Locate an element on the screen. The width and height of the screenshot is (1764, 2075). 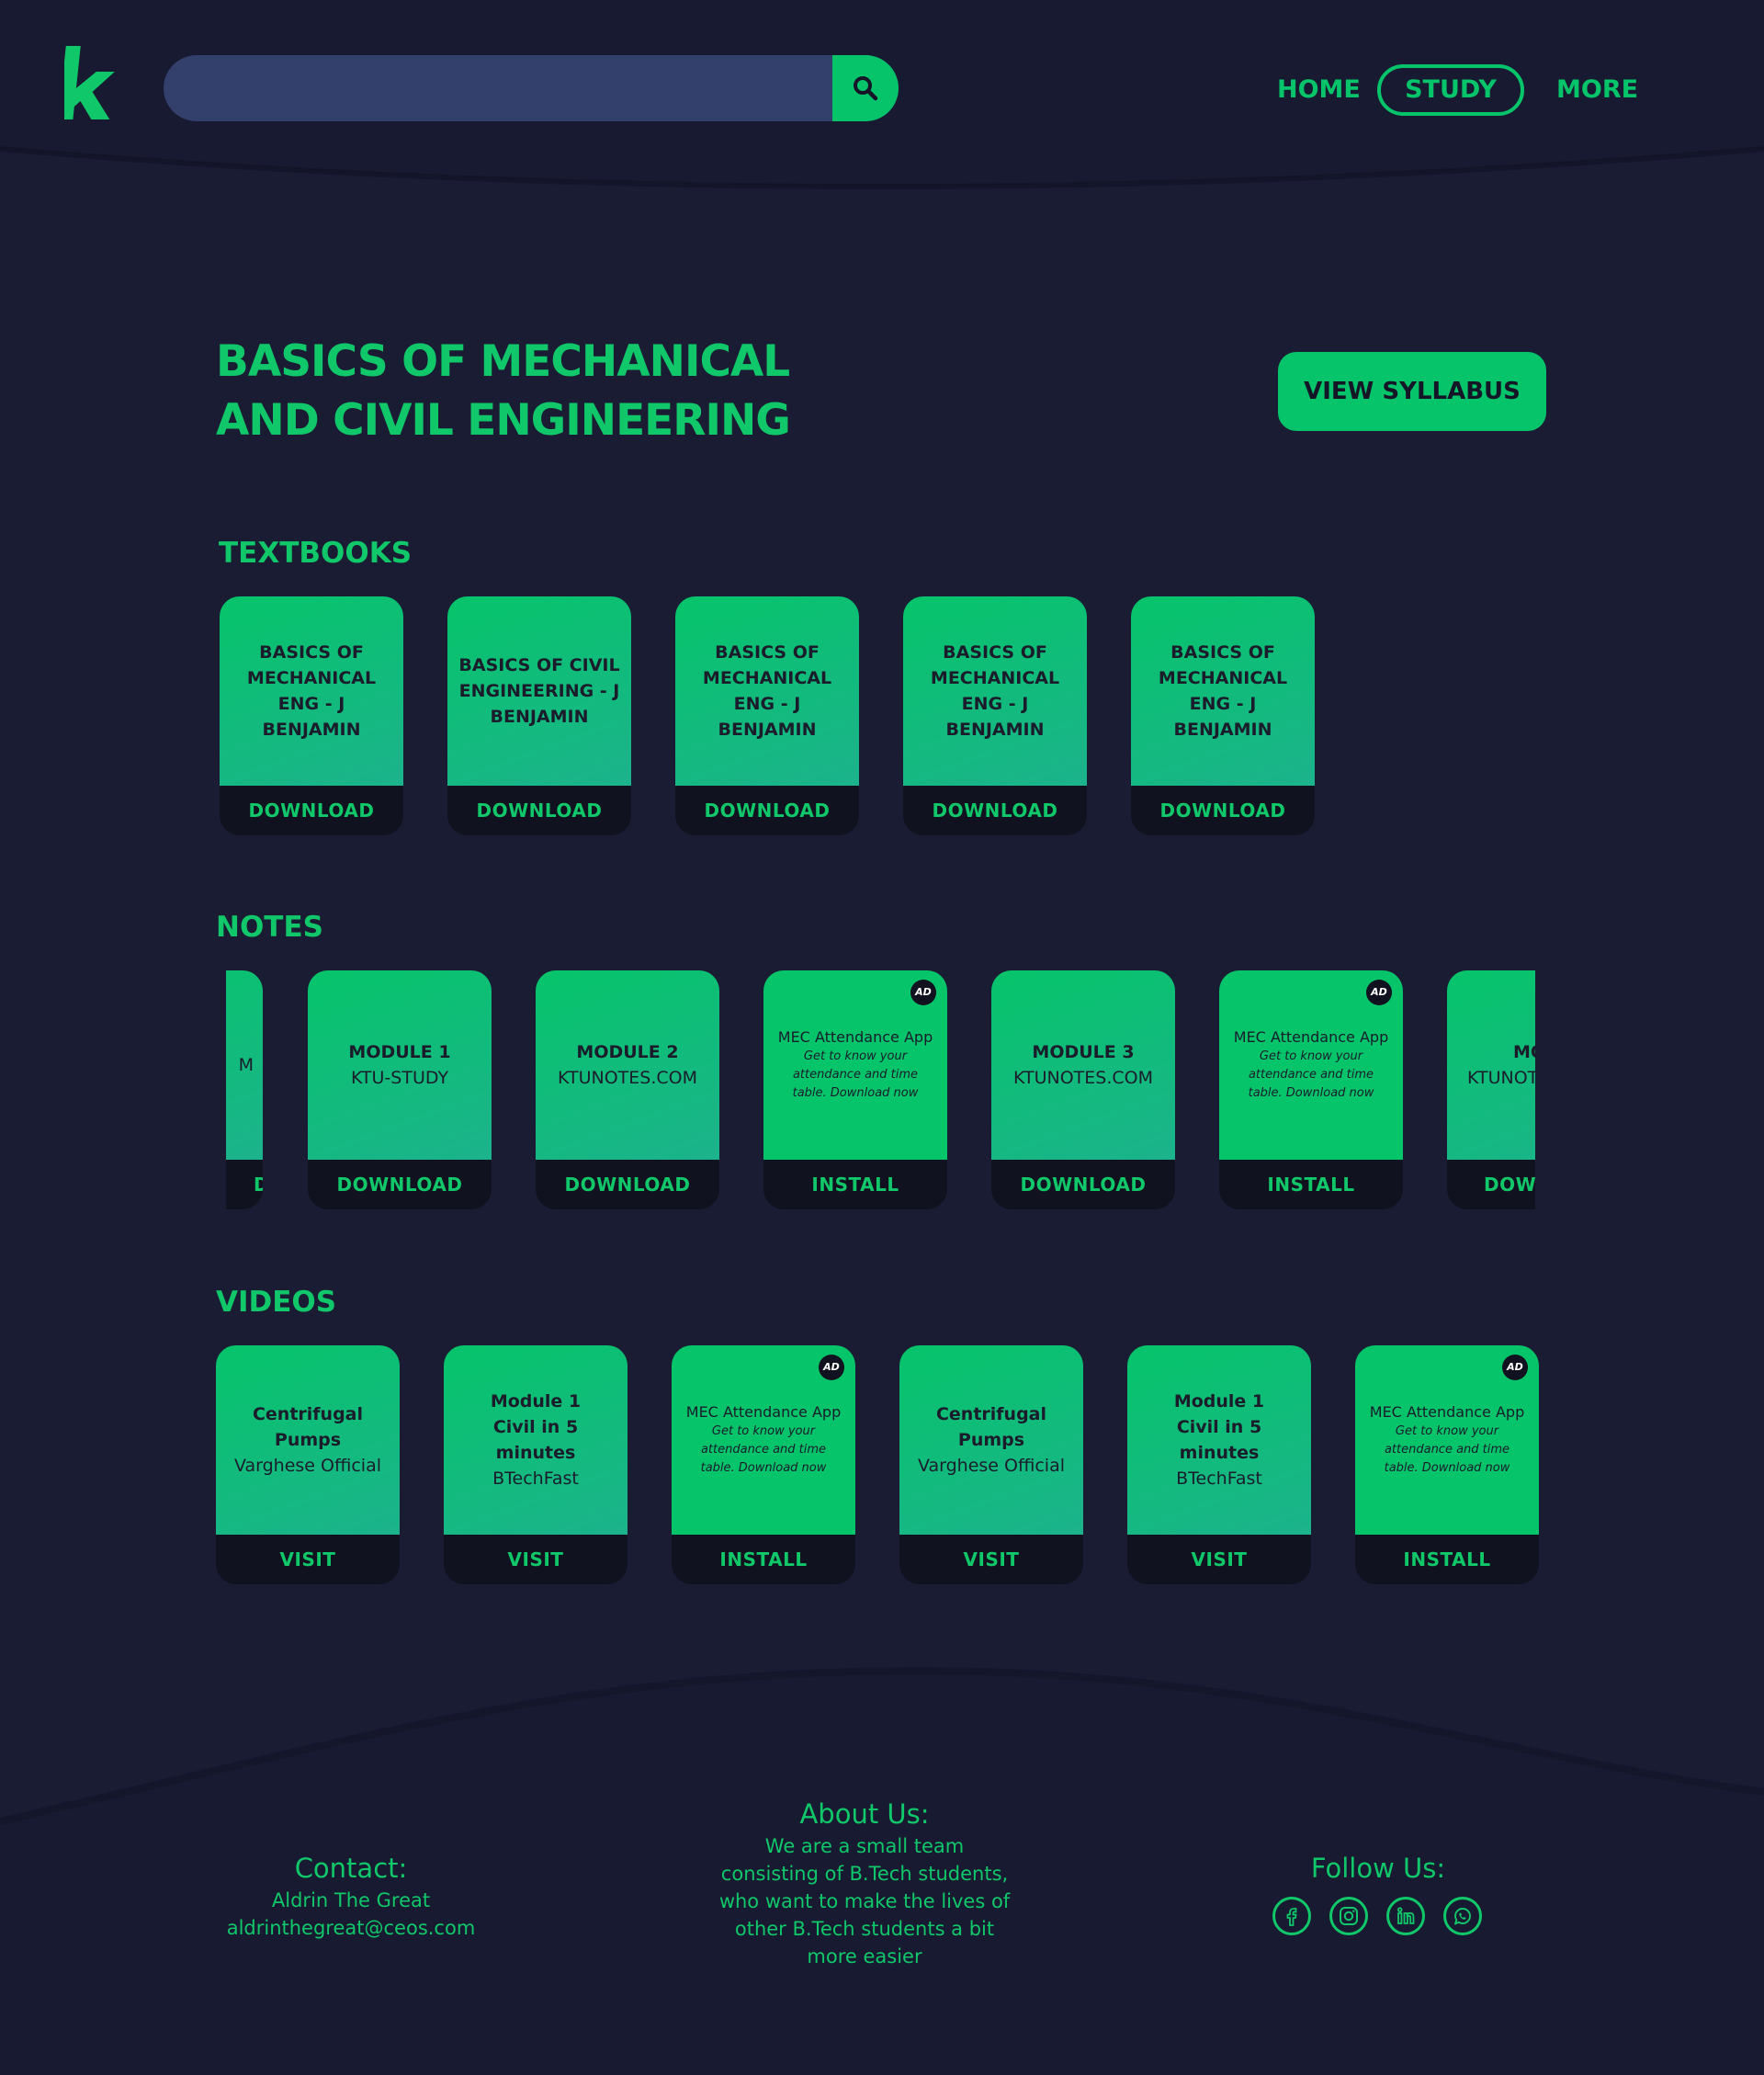
whatsapp-link is located at coordinates (1462, 1916).